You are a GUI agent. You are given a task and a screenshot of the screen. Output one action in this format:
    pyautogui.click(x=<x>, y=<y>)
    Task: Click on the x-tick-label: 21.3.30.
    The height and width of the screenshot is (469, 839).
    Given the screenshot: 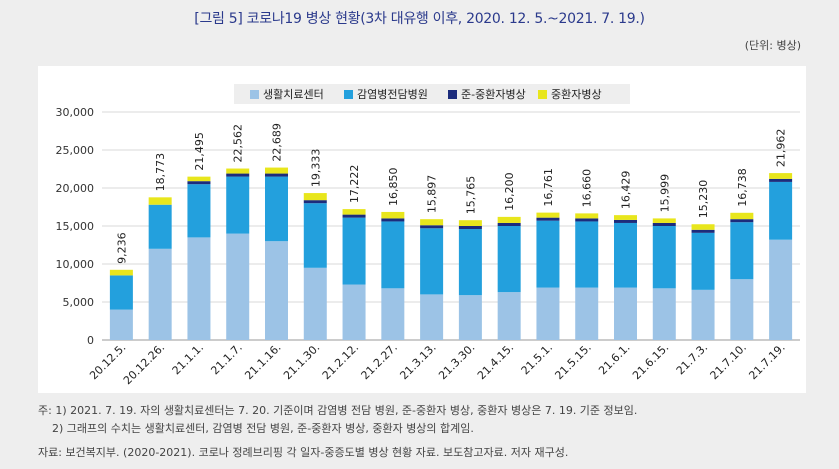 What is the action you would take?
    pyautogui.click(x=456, y=361)
    